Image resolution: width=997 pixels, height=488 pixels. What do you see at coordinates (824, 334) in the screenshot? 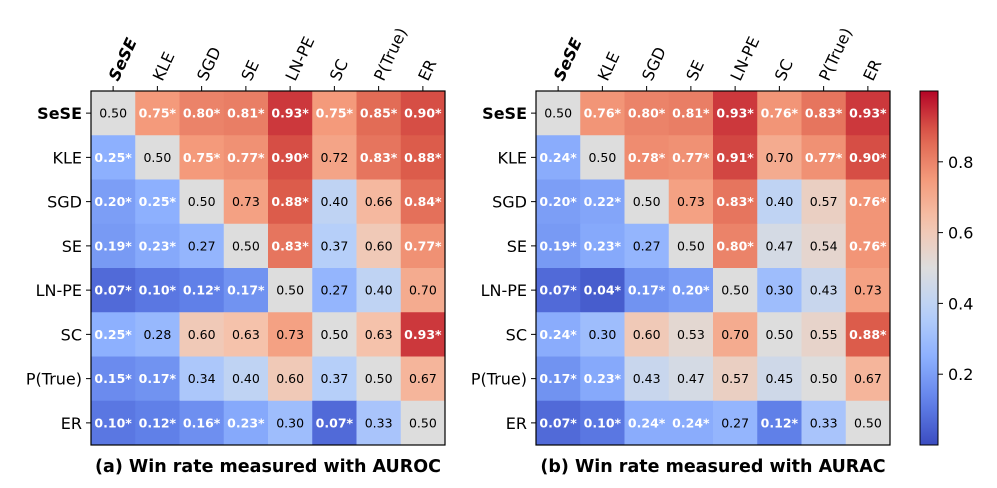
I see `cell-value-label: 0.55` at bounding box center [824, 334].